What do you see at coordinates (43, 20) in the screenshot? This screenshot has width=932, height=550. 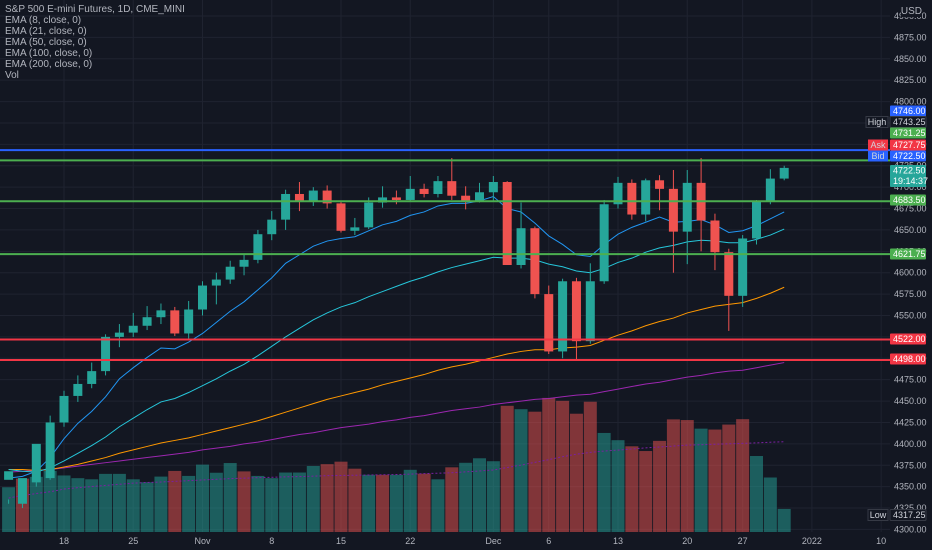 I see `legend-ema-8: EMA (8, close, 0)` at bounding box center [43, 20].